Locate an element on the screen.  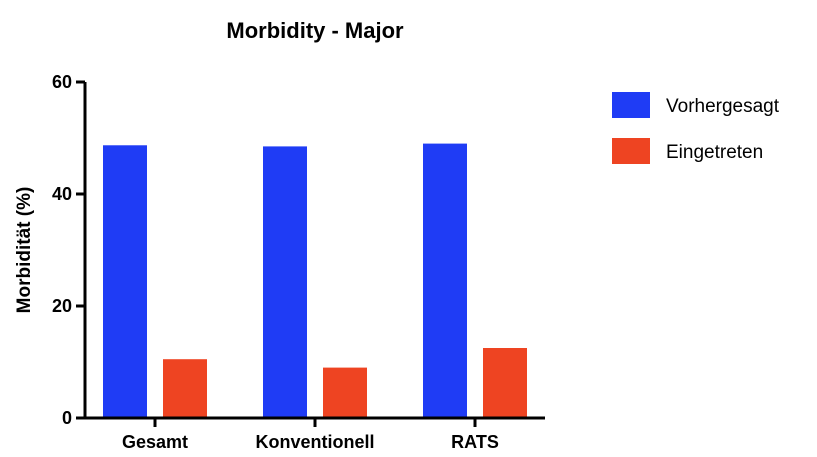
legend-label: Eingetreten is located at coordinates (714, 152).